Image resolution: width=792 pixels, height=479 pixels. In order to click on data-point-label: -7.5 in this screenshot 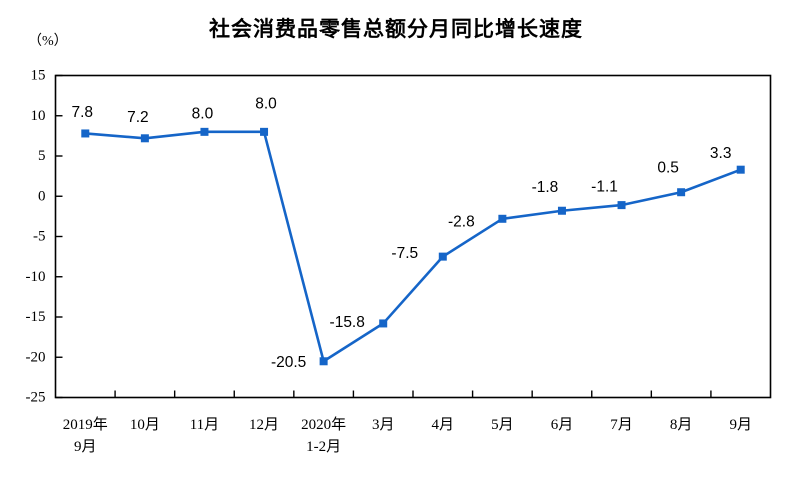, I will do `click(404, 253)`.